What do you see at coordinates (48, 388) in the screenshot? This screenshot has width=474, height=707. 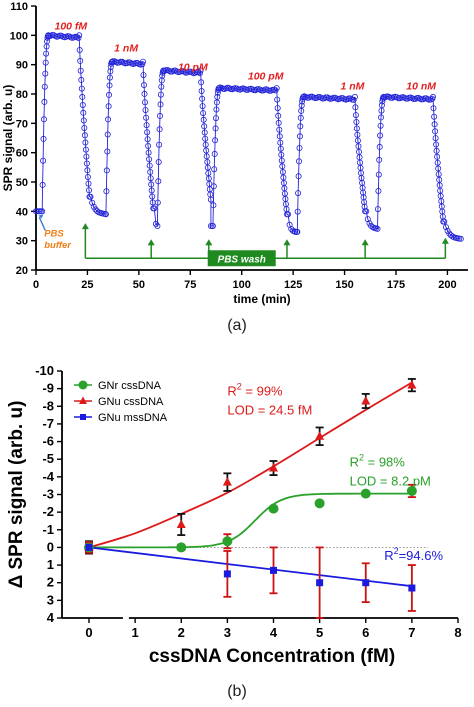 I see `y-tick-label: -9` at bounding box center [48, 388].